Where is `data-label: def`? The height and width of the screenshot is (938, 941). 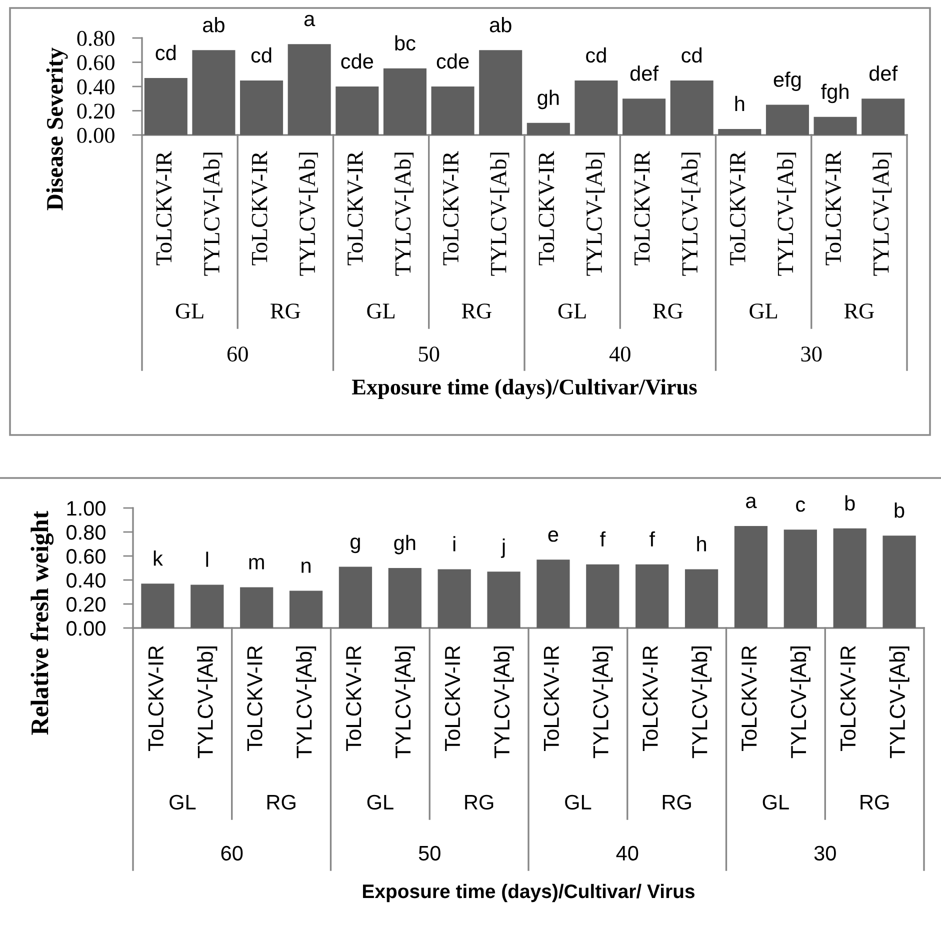 data-label: def is located at coordinates (644, 73).